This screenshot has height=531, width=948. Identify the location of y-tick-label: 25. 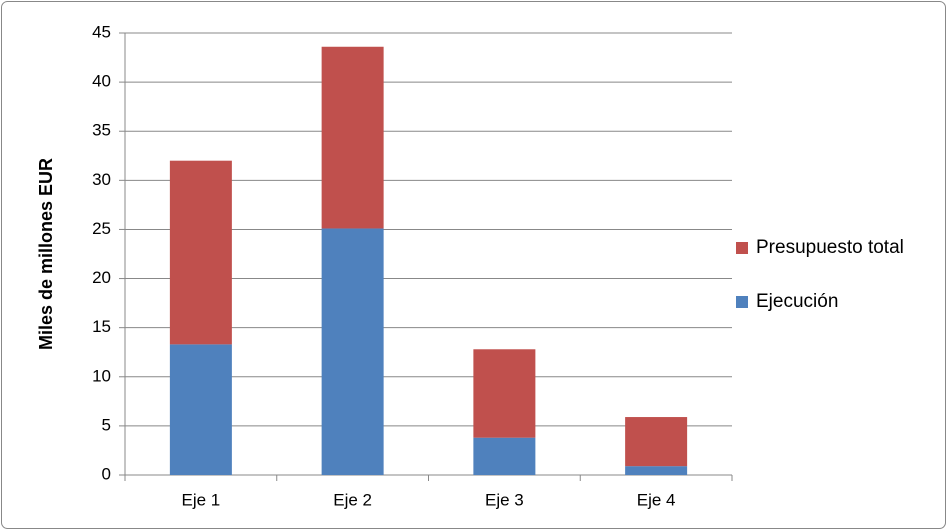
(101, 228).